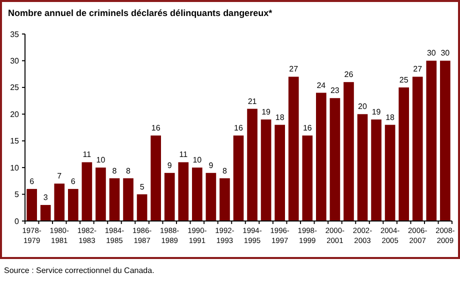  Describe the element at coordinates (15, 141) in the screenshot. I see `y-tick-label: 15` at that location.